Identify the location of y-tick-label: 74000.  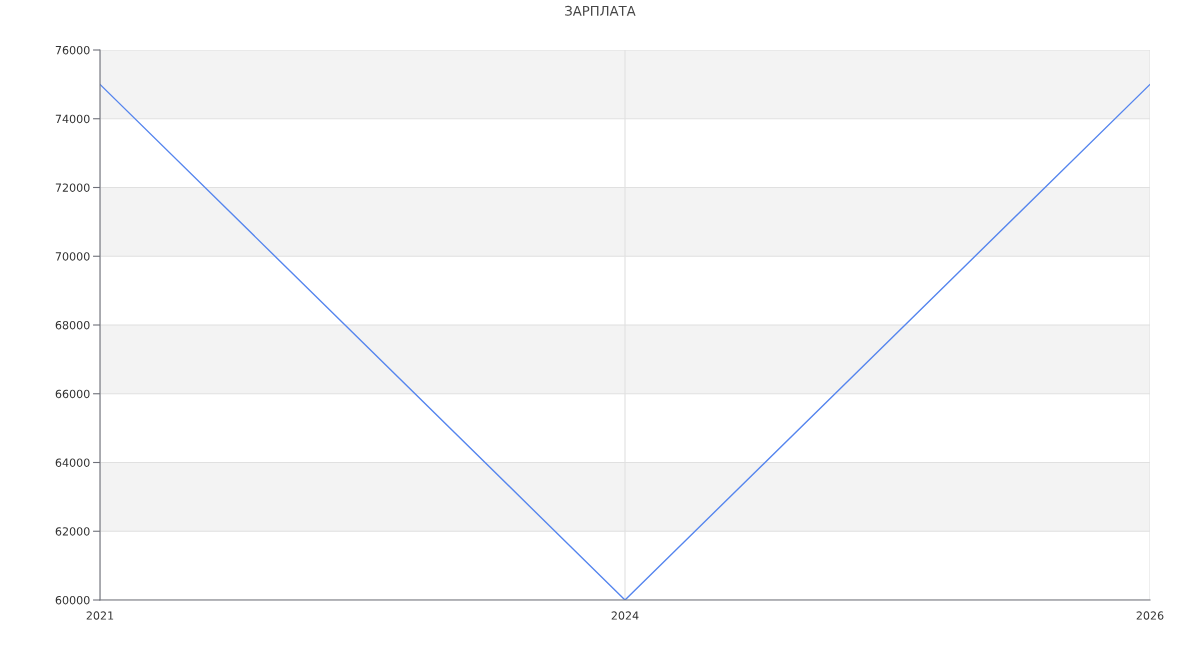
(72, 119).